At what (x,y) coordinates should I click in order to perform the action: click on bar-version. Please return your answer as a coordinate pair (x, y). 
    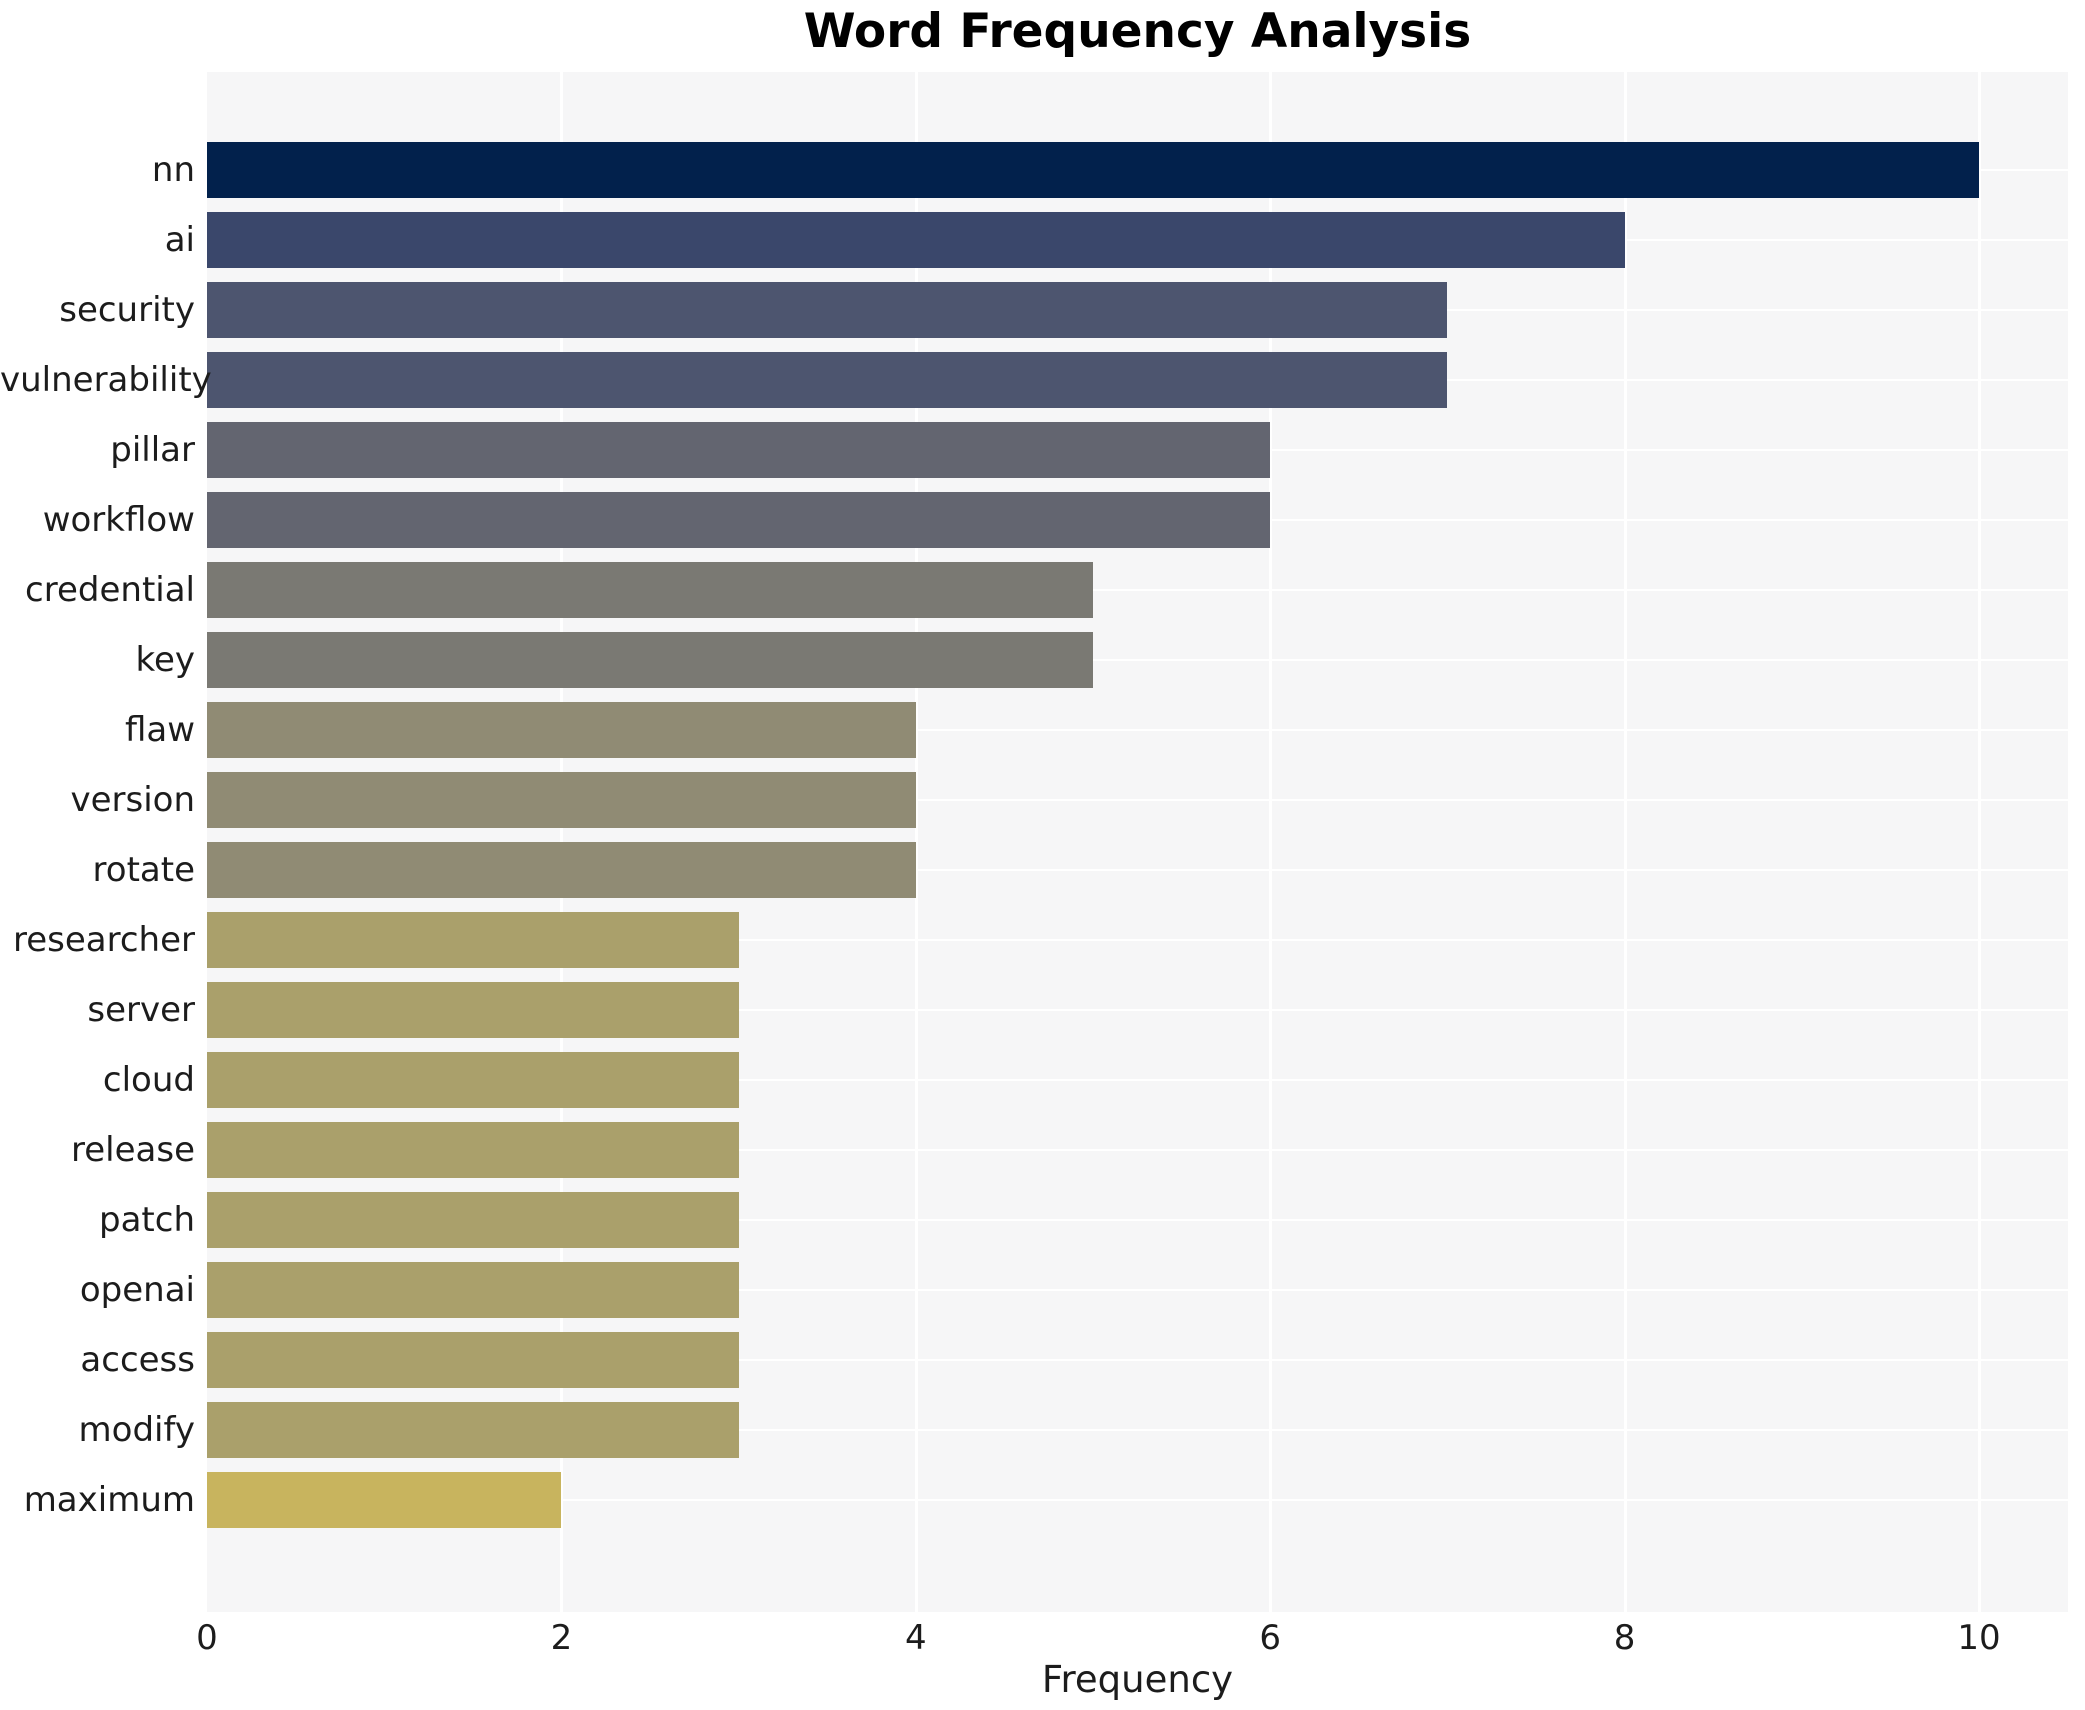
    Looking at the image, I should click on (561, 800).